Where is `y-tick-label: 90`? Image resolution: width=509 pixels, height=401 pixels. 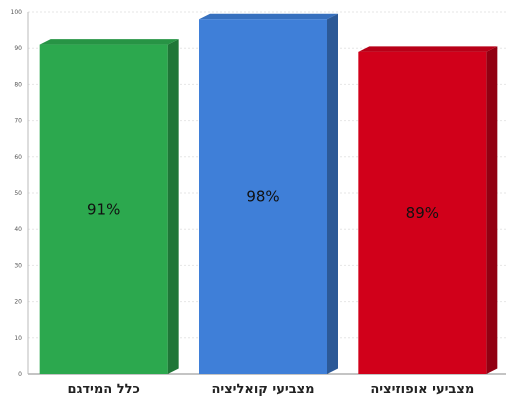
y-tick-label: 90 is located at coordinates (18, 48).